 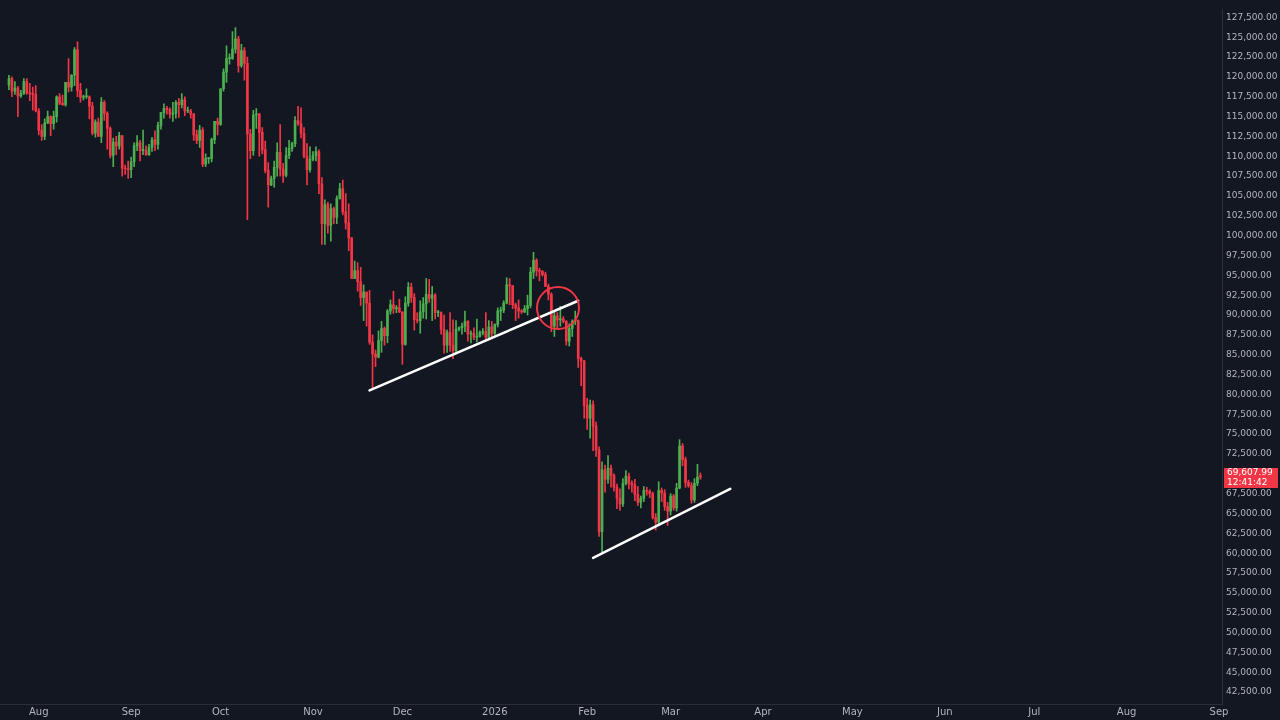 What do you see at coordinates (944, 711) in the screenshot?
I see `x-tick-label: Jun` at bounding box center [944, 711].